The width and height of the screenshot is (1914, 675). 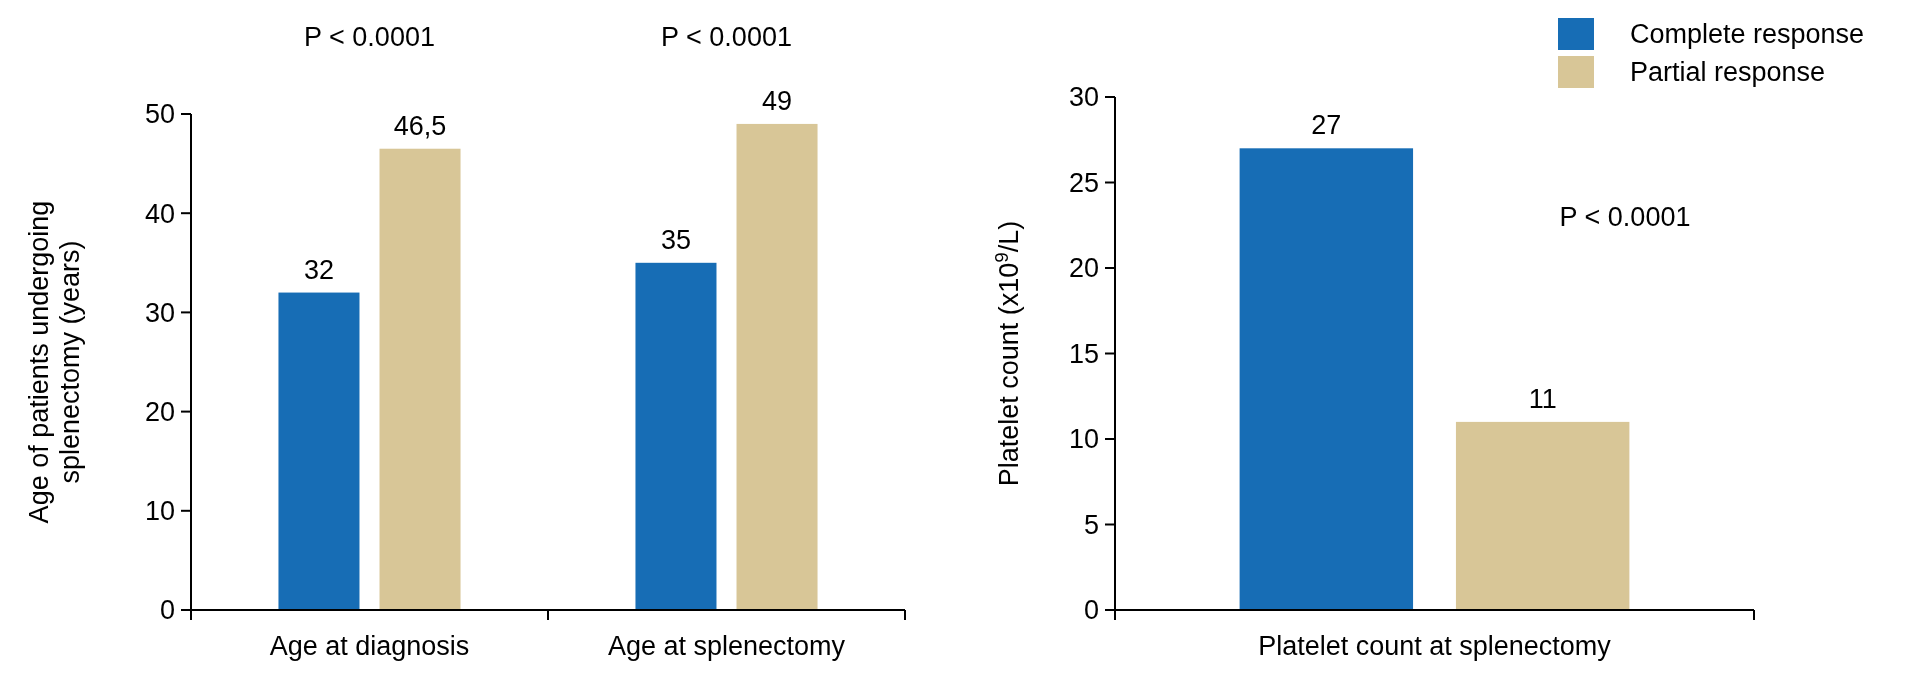 What do you see at coordinates (1083, 182) in the screenshot?
I see `y-tick-label: 25` at bounding box center [1083, 182].